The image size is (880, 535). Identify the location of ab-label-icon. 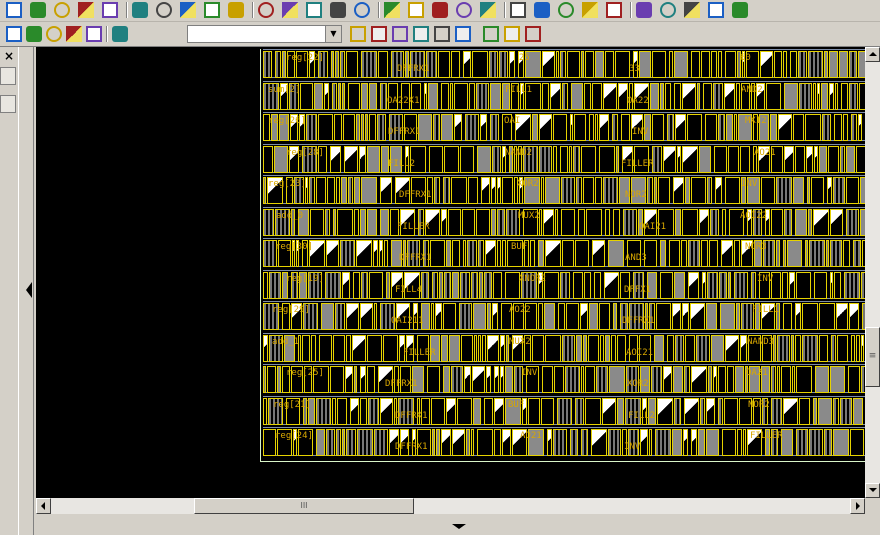
(464, 10).